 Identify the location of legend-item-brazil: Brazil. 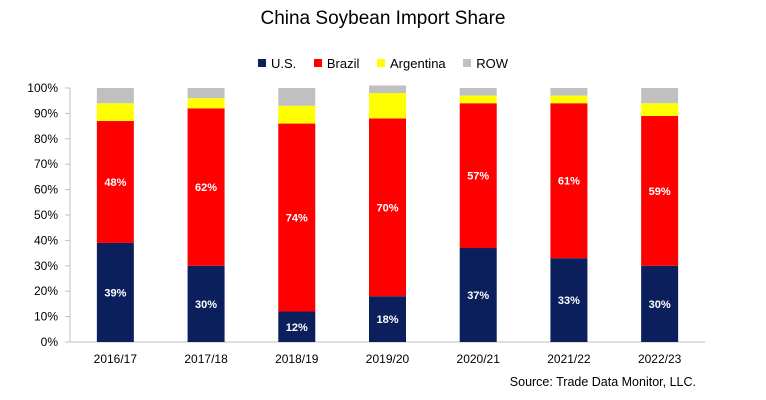
(336, 63).